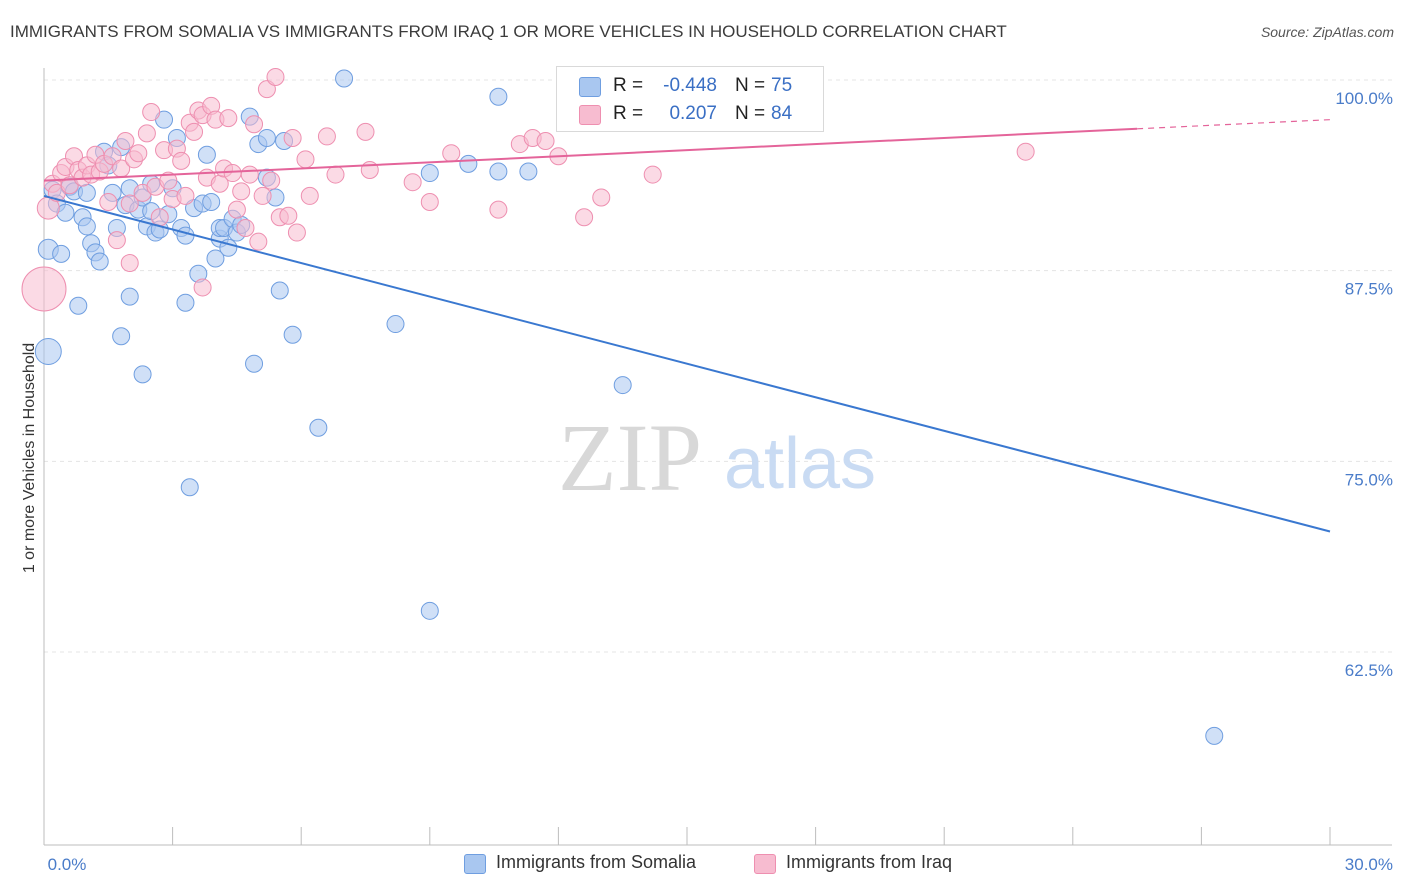 The width and height of the screenshot is (1406, 892). I want to click on legend-n-value: 84, so click(782, 113).